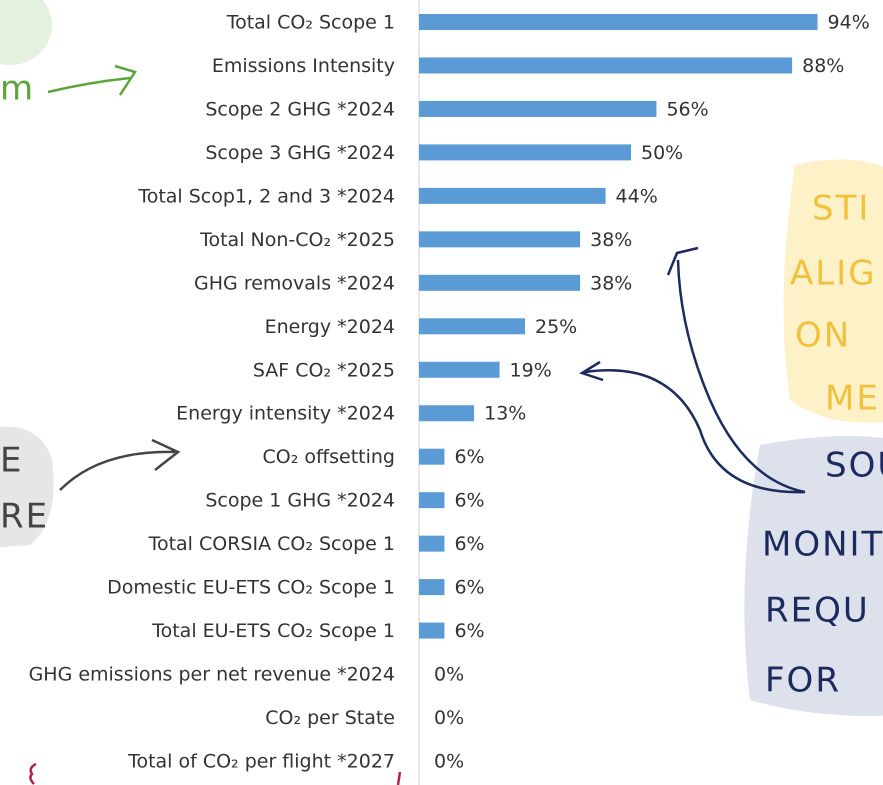 The height and width of the screenshot is (785, 883). What do you see at coordinates (300, 109) in the screenshot?
I see `category-label: Scope 2 GHG *2024` at bounding box center [300, 109].